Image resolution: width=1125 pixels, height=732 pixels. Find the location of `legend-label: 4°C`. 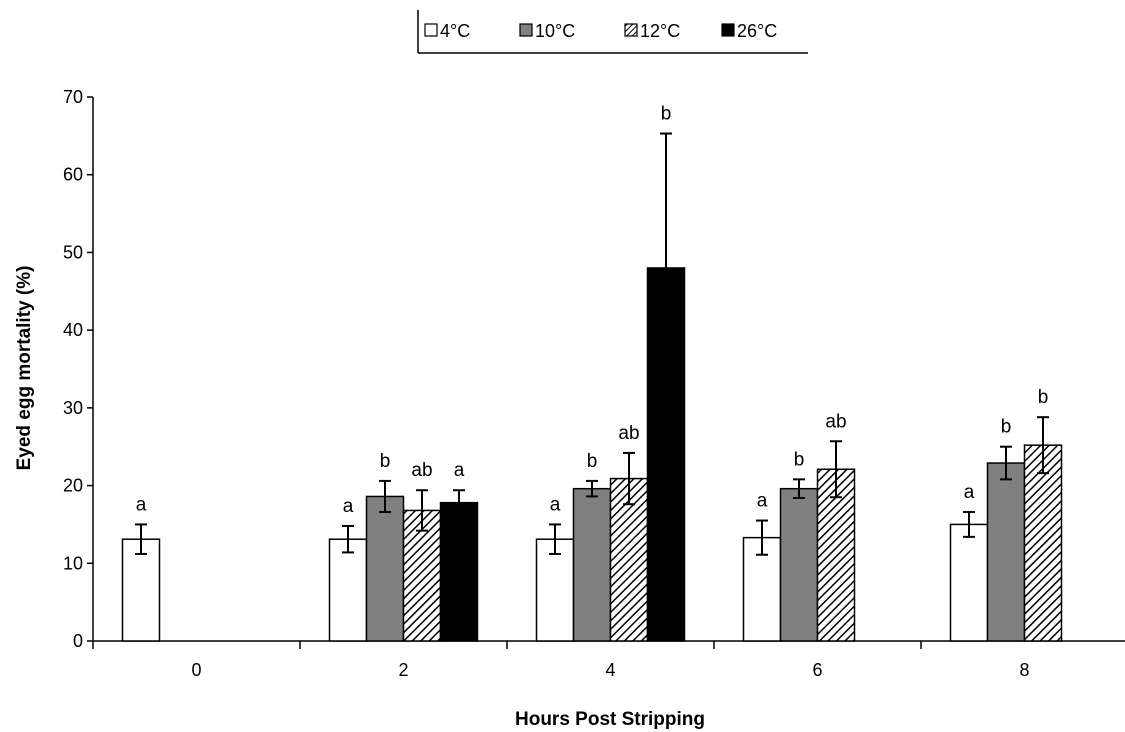

legend-label: 4°C is located at coordinates (455, 31).